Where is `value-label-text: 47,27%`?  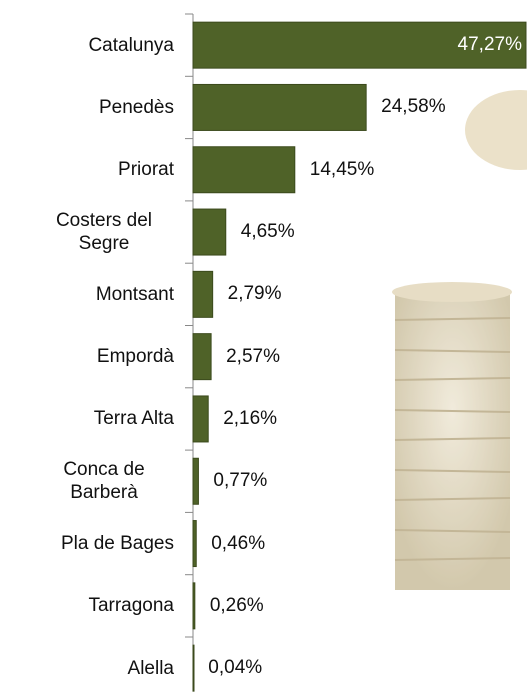 value-label-text: 47,27% is located at coordinates (489, 45).